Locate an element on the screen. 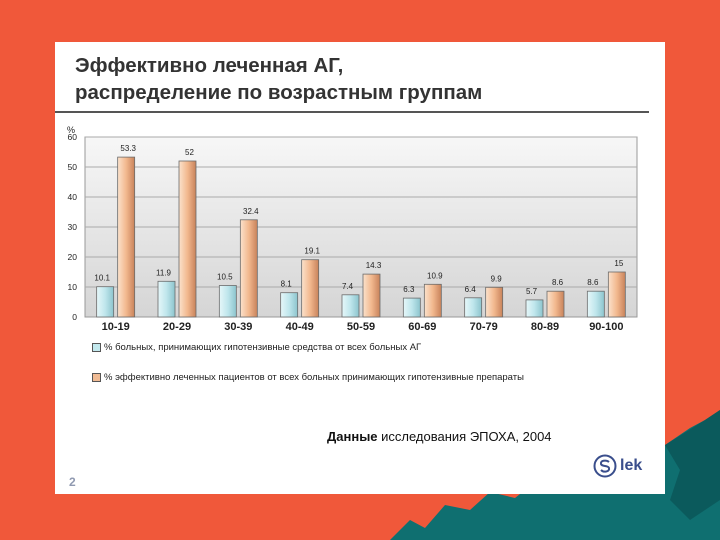  data-label-series-1: 10.5 is located at coordinates (225, 277).